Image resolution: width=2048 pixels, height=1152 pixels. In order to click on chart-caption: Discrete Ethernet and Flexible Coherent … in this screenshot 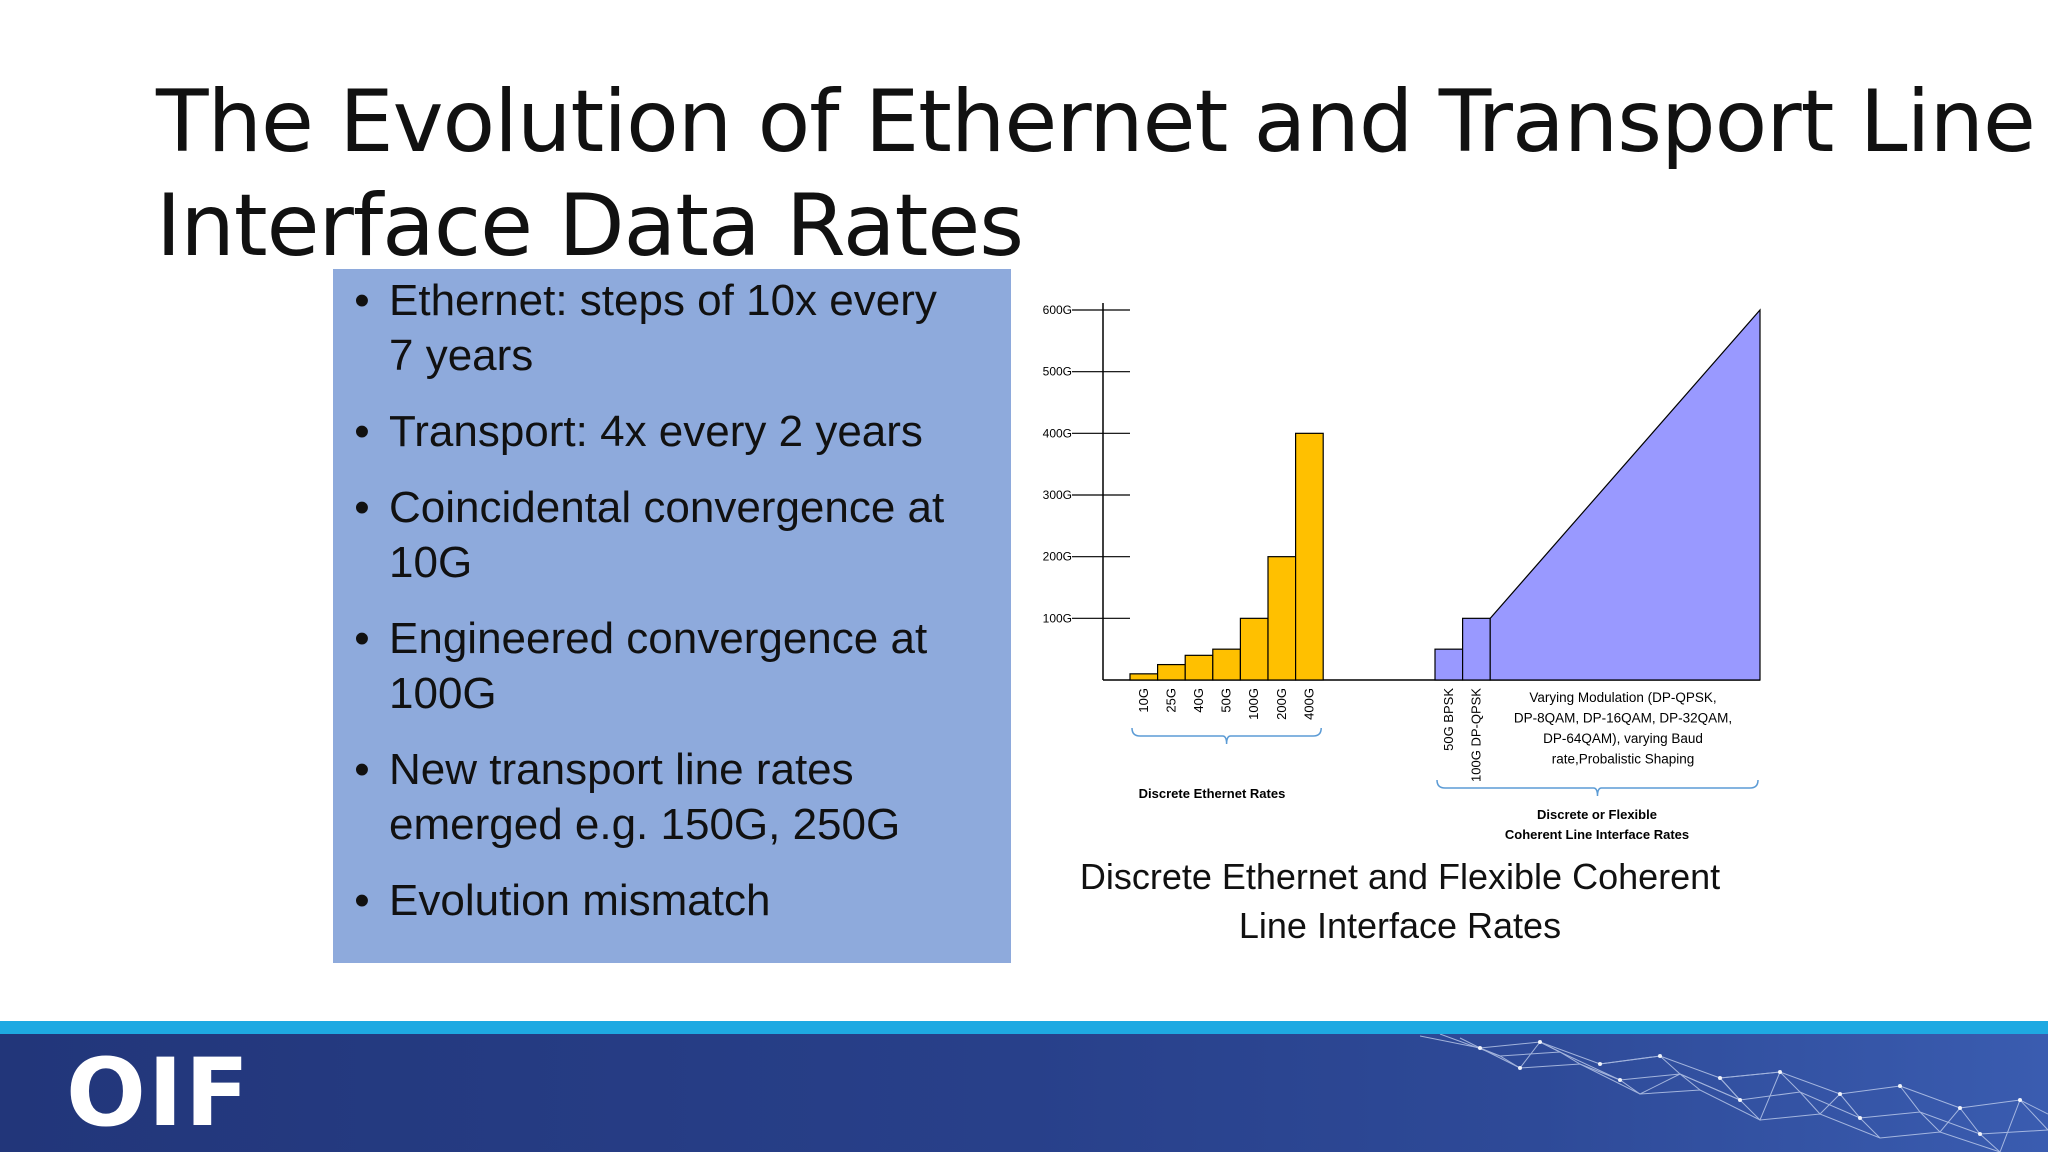, I will do `click(1400, 901)`.